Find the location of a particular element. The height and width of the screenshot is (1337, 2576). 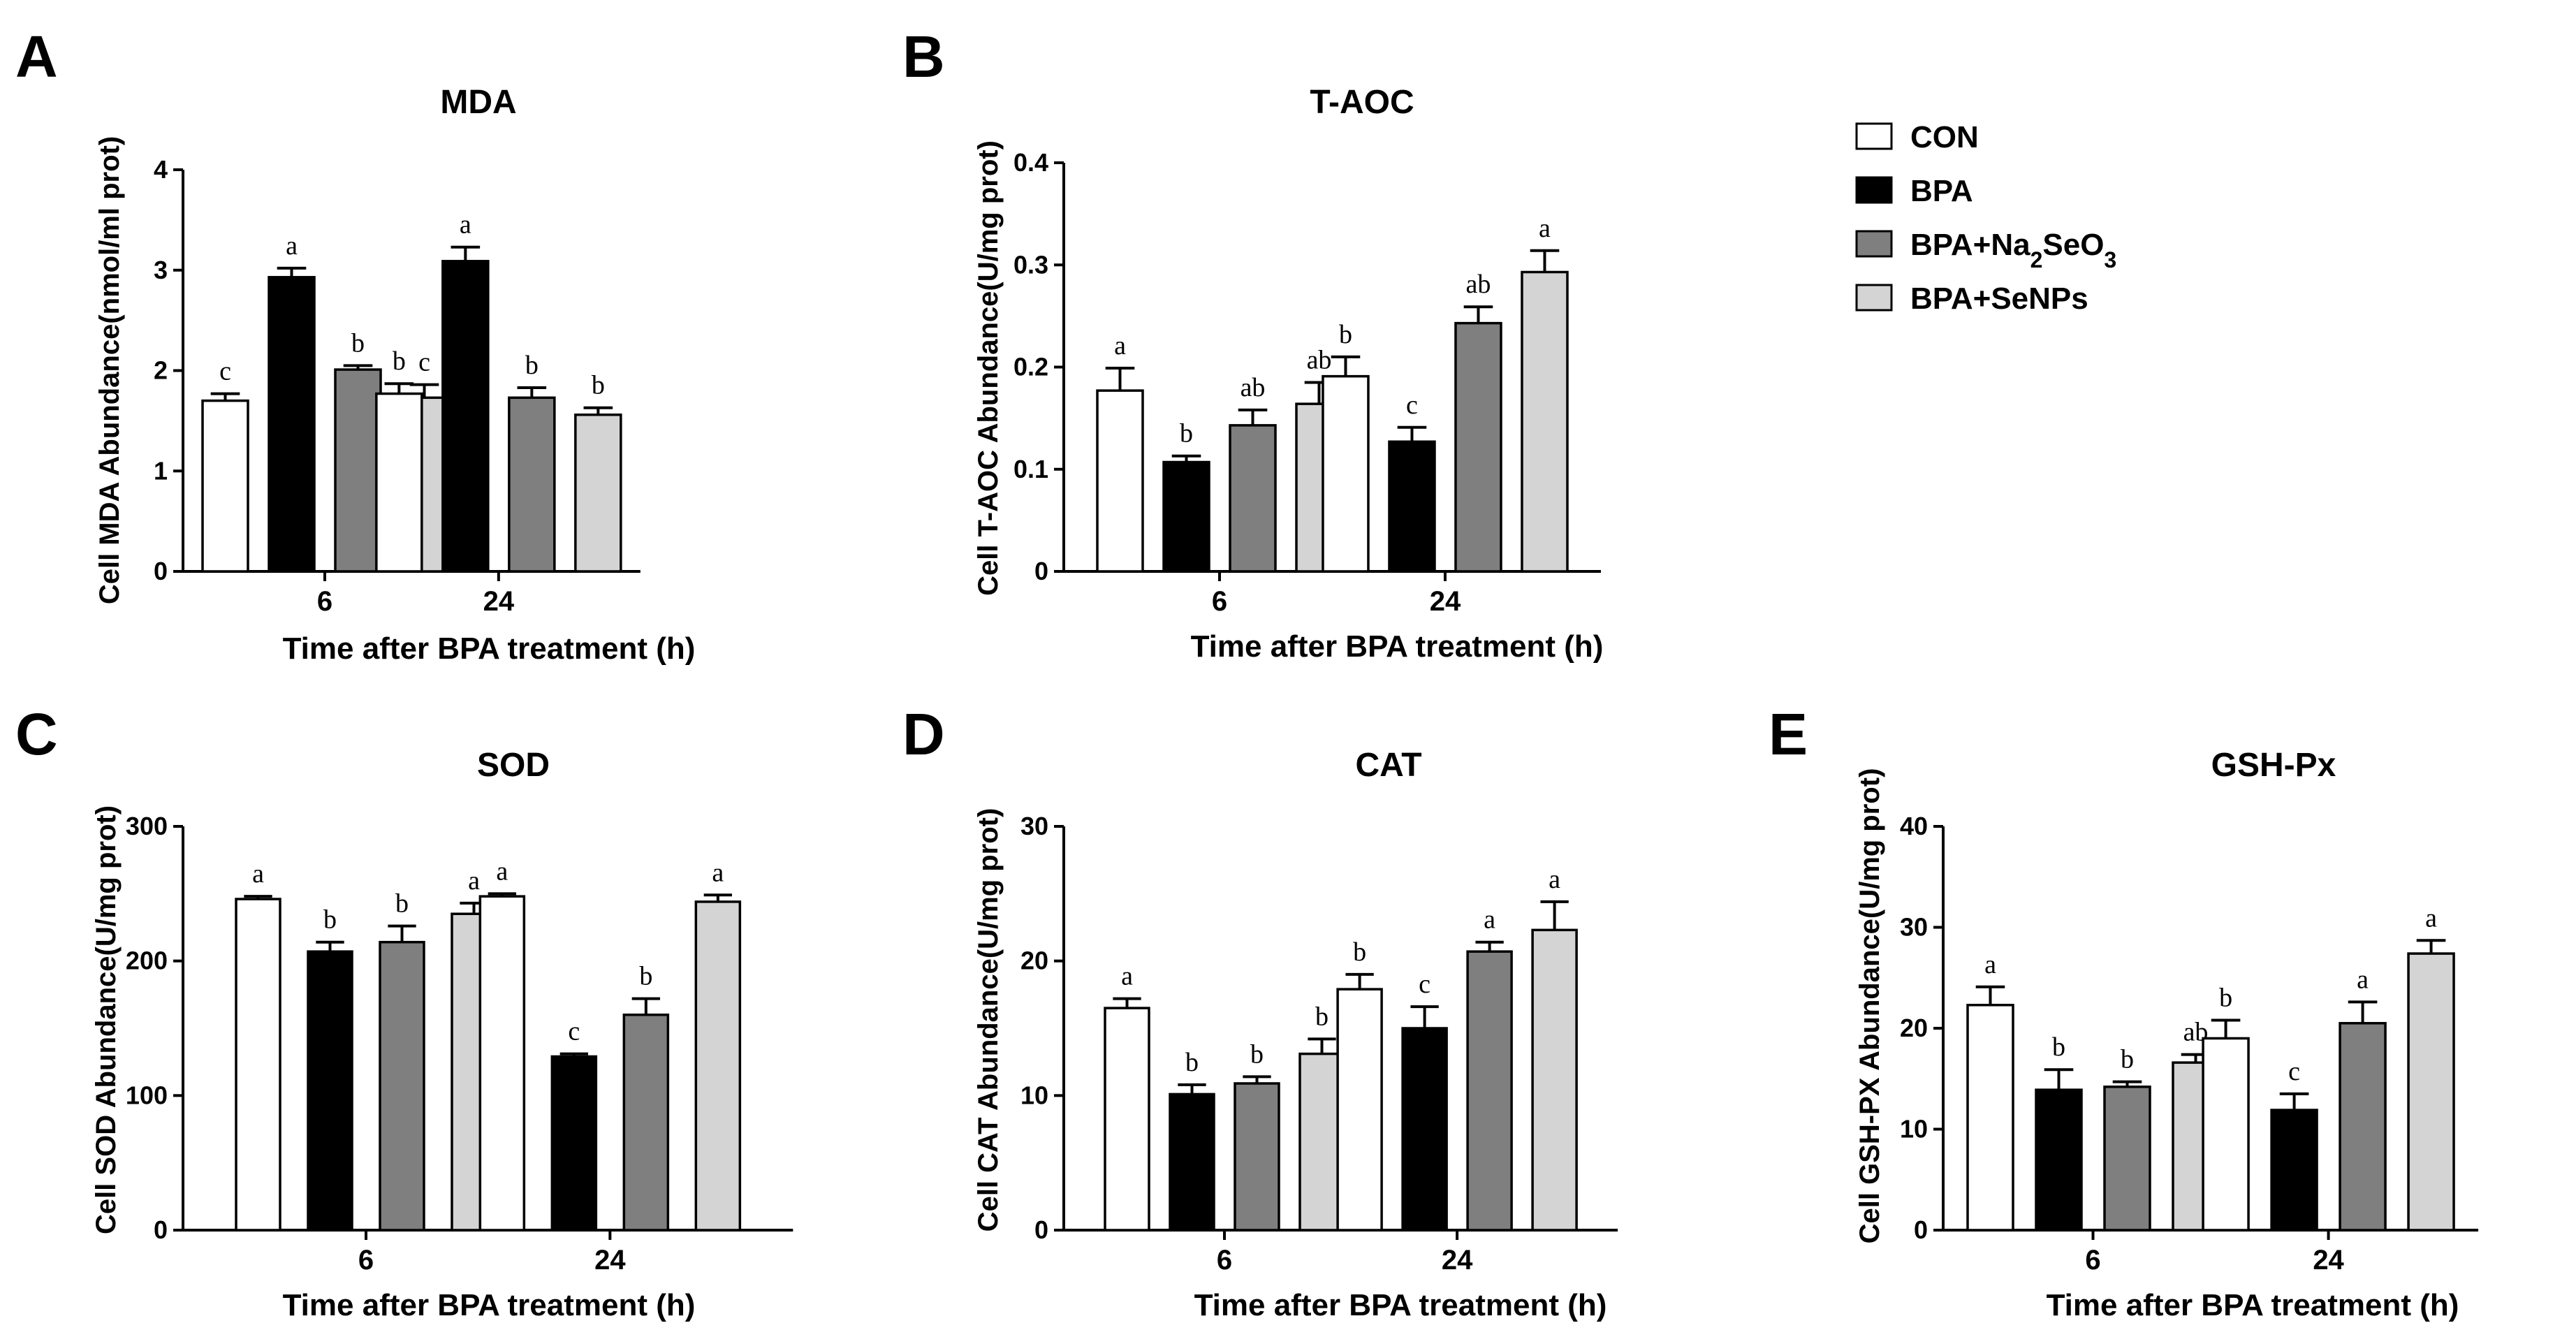

panel-a-x-axis-label: Time after BPA treatment (h) is located at coordinates (489, 648).